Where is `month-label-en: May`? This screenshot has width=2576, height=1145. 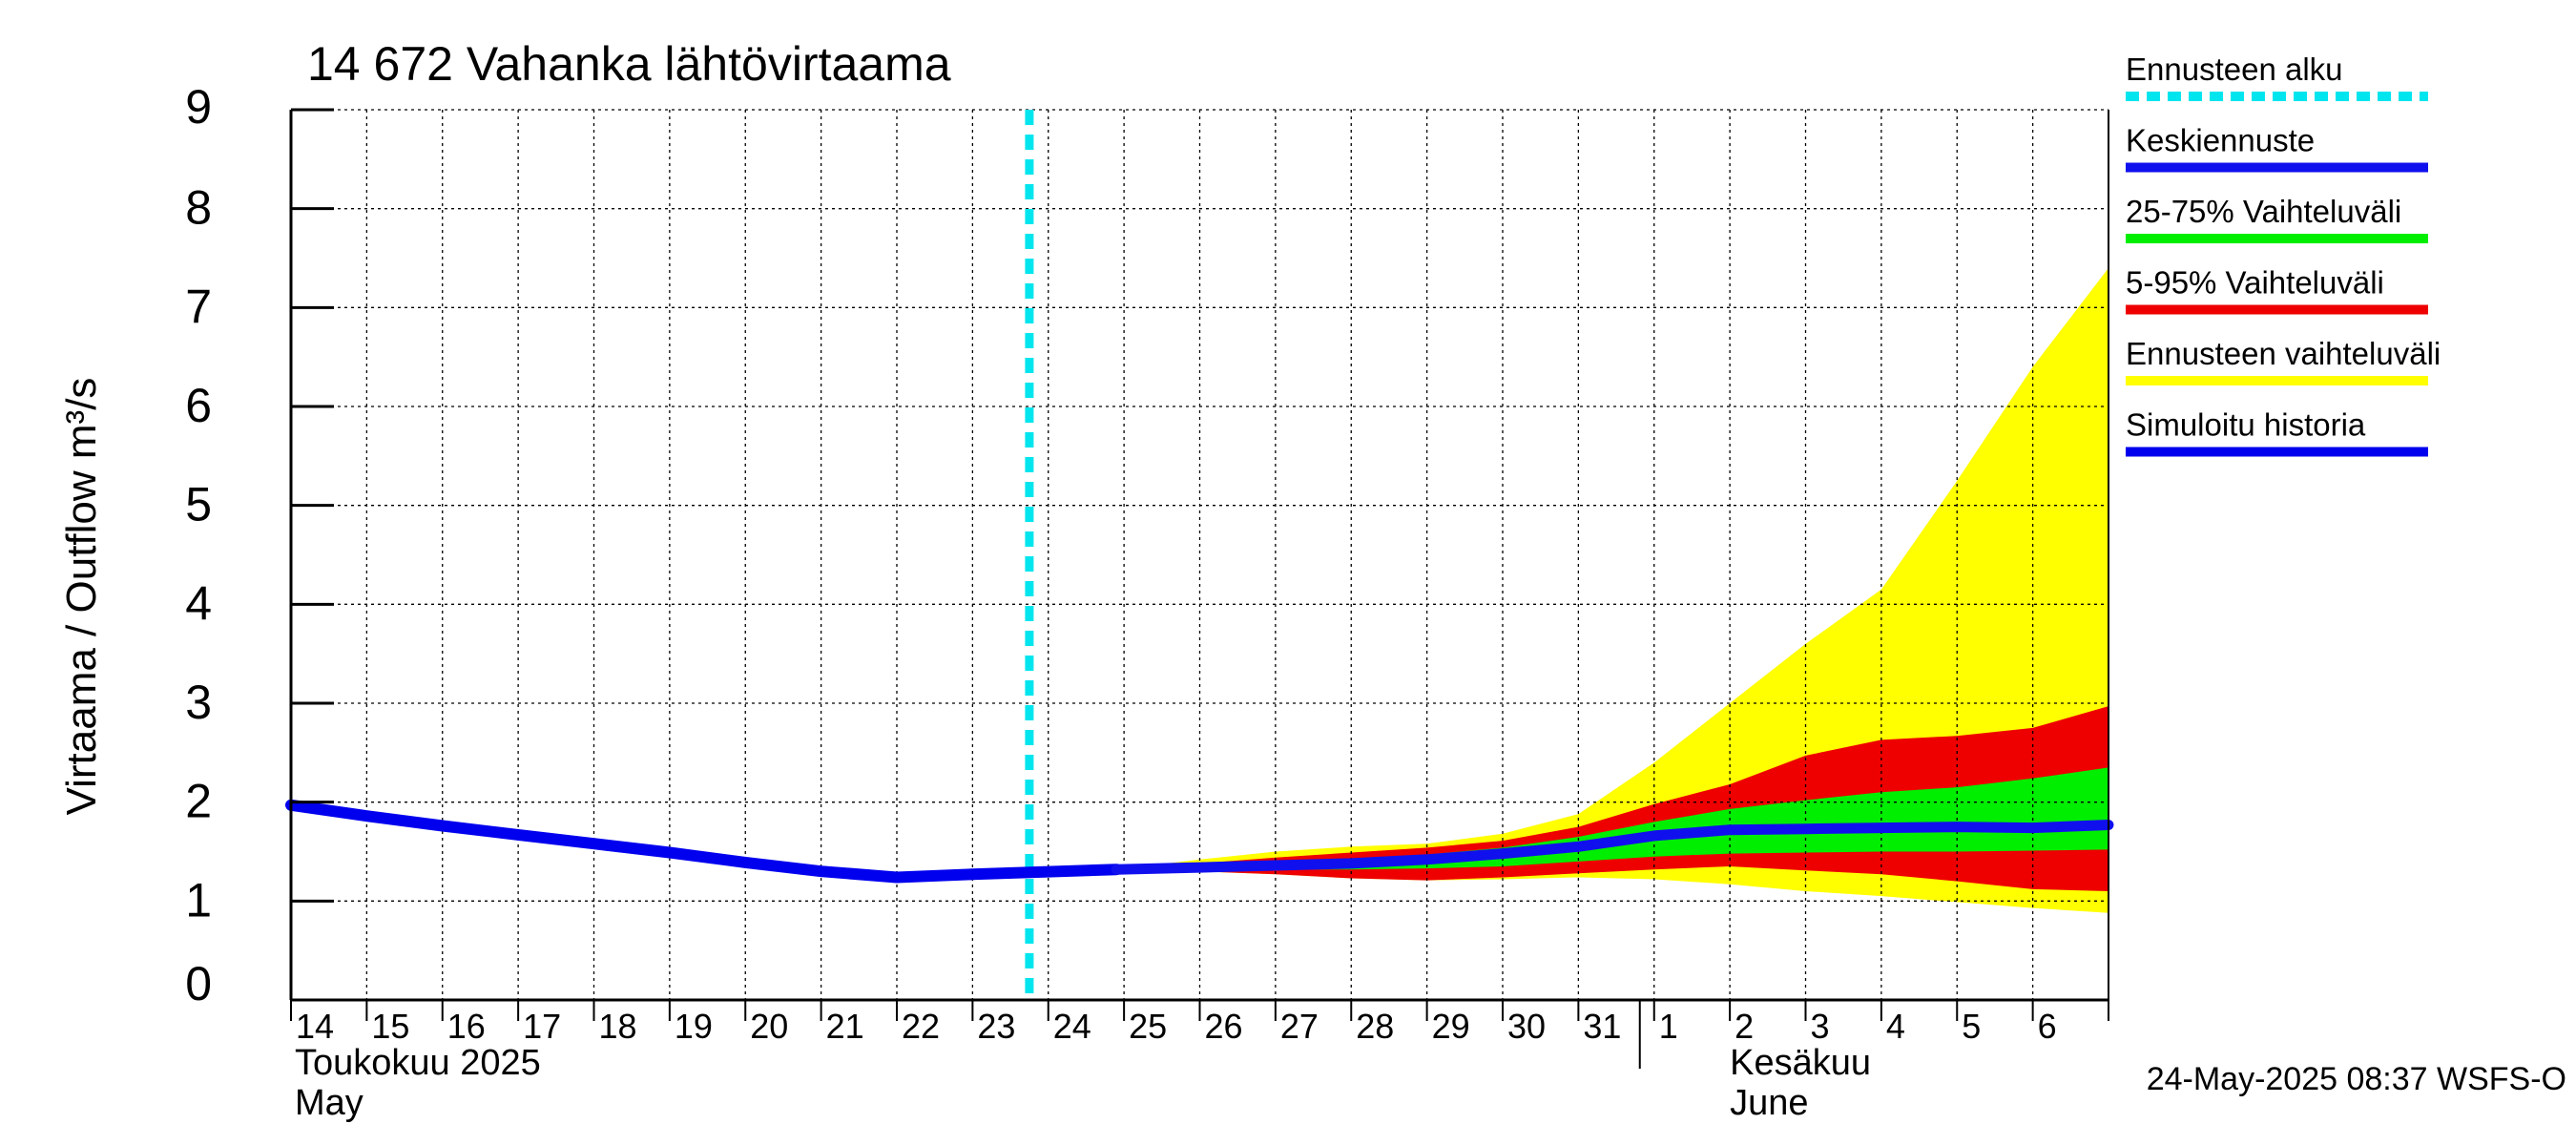 month-label-en: May is located at coordinates (329, 1103).